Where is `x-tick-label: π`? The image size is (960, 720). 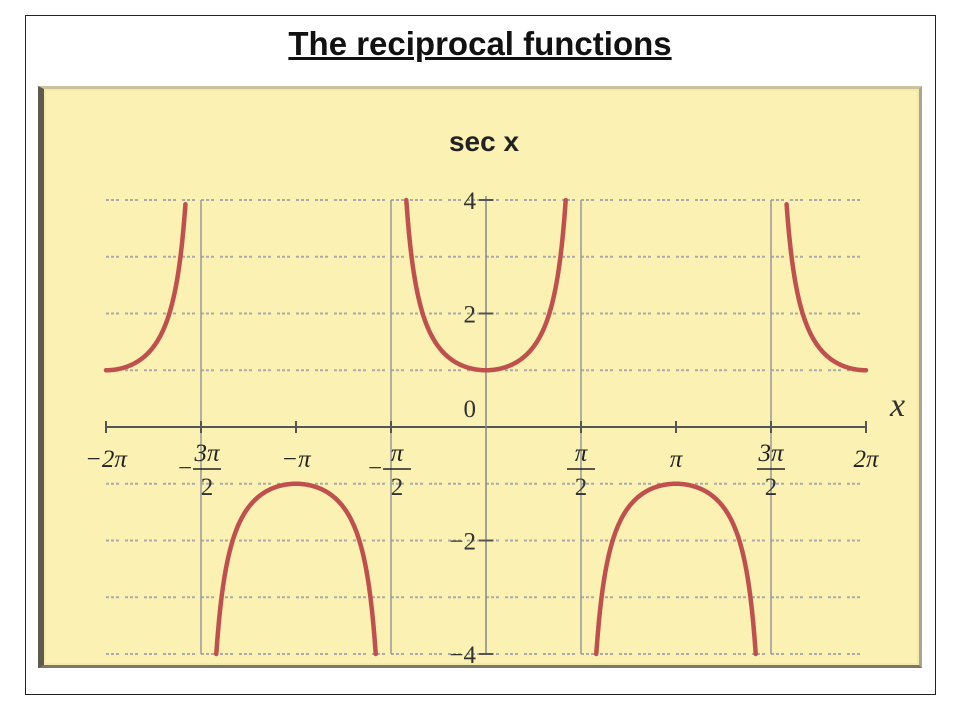 x-tick-label: π is located at coordinates (677, 459).